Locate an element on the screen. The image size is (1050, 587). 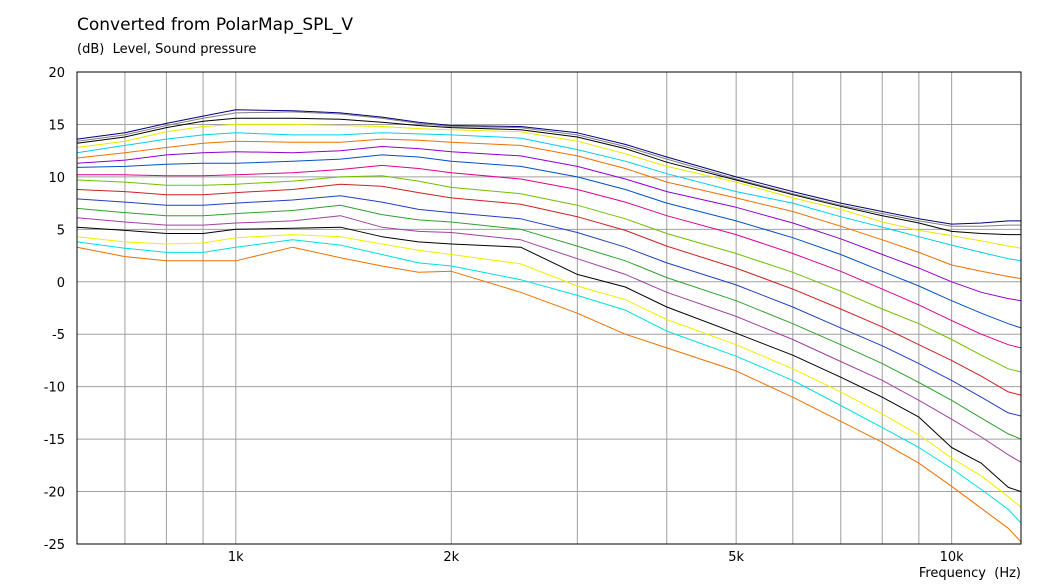
x-tick-label: 10k is located at coordinates (952, 557).